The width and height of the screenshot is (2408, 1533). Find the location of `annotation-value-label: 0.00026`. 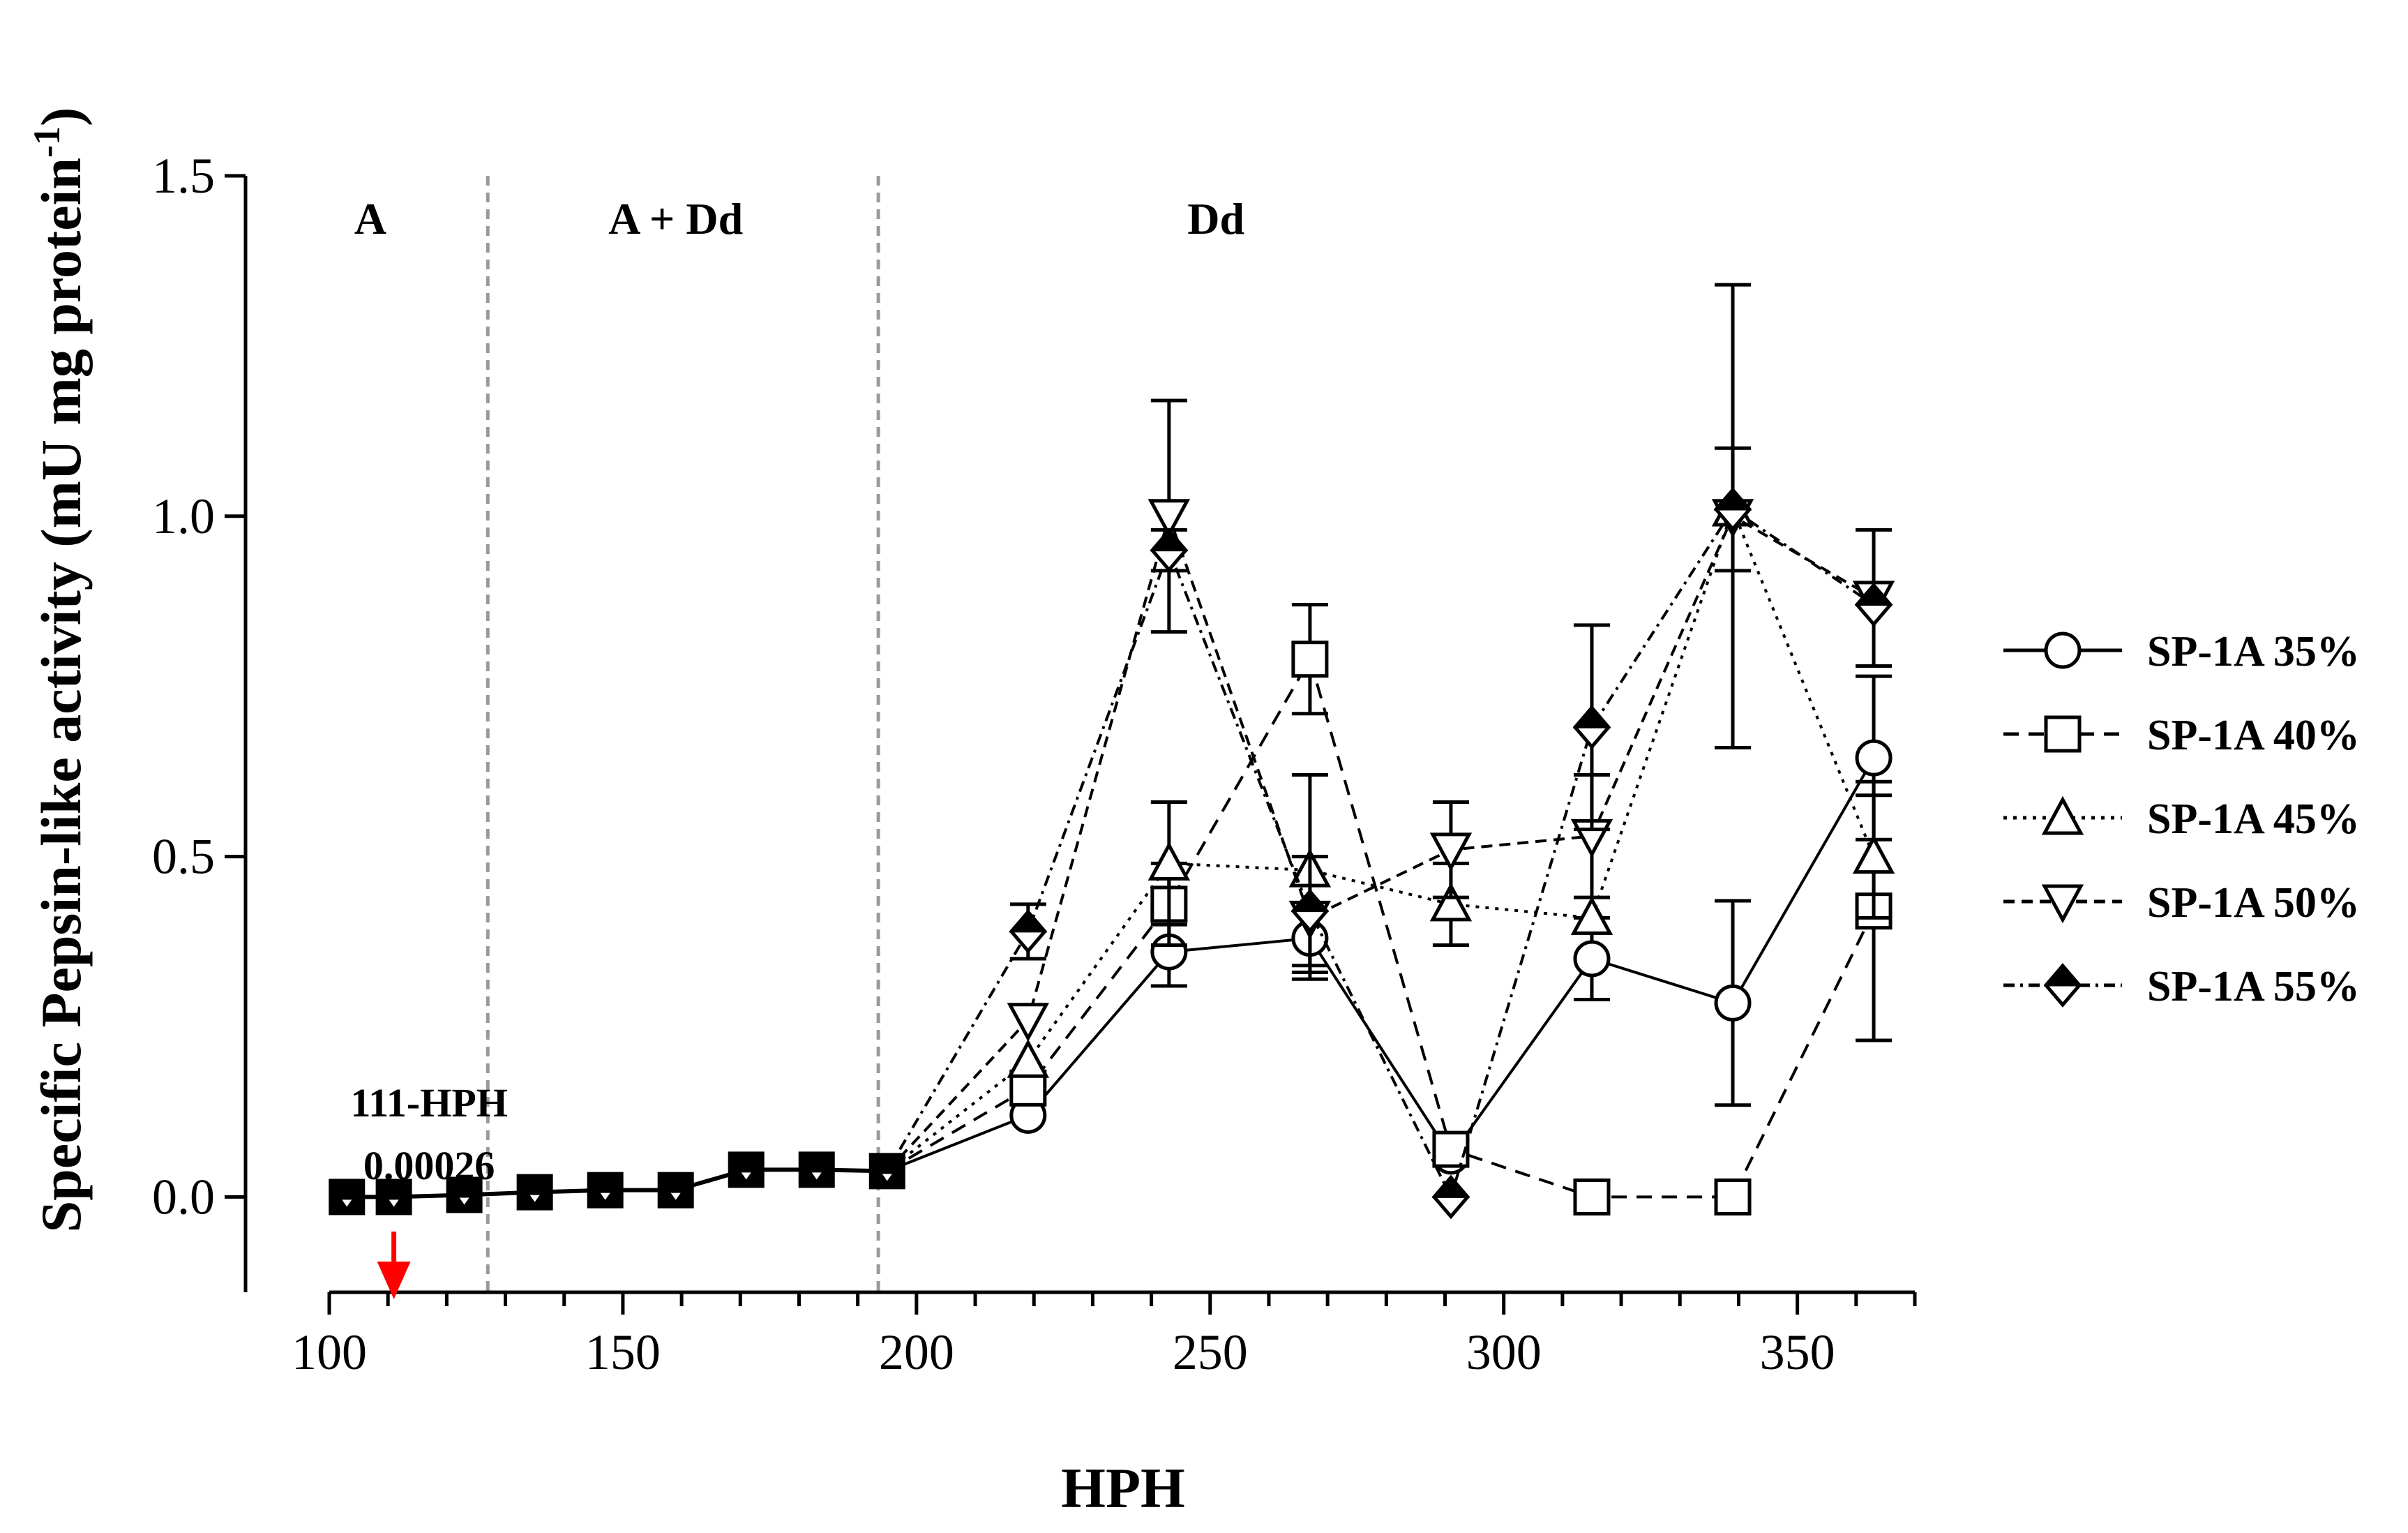

annotation-value-label: 0.00026 is located at coordinates (429, 1165).